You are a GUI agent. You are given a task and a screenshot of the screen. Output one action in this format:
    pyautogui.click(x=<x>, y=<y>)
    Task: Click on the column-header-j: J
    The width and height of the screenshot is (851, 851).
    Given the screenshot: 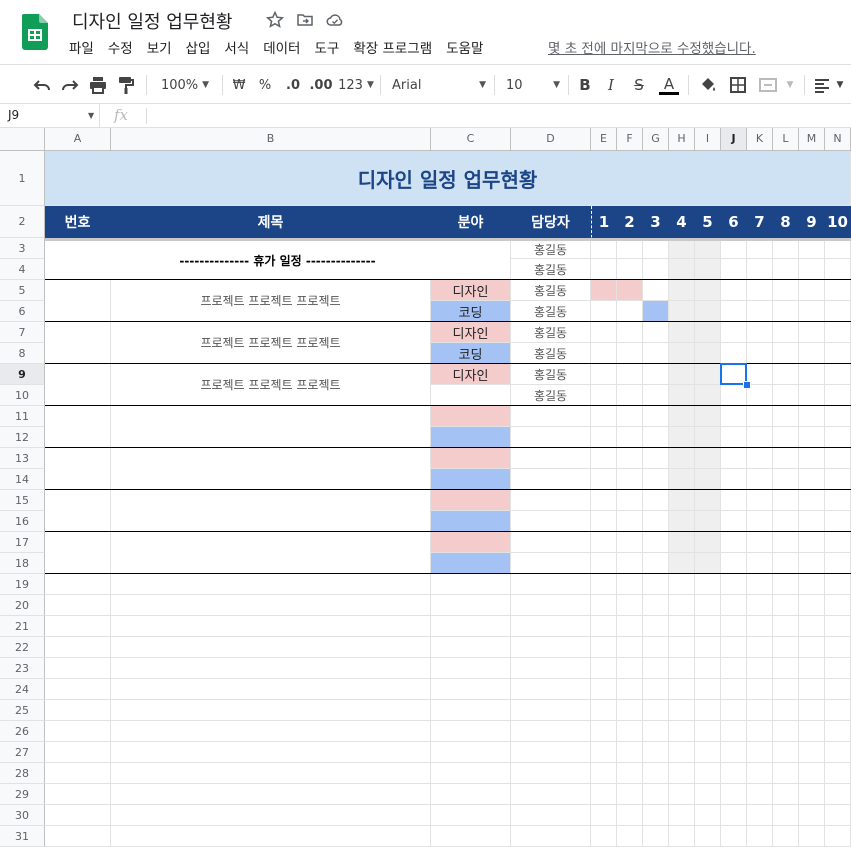 What is the action you would take?
    pyautogui.click(x=734, y=139)
    